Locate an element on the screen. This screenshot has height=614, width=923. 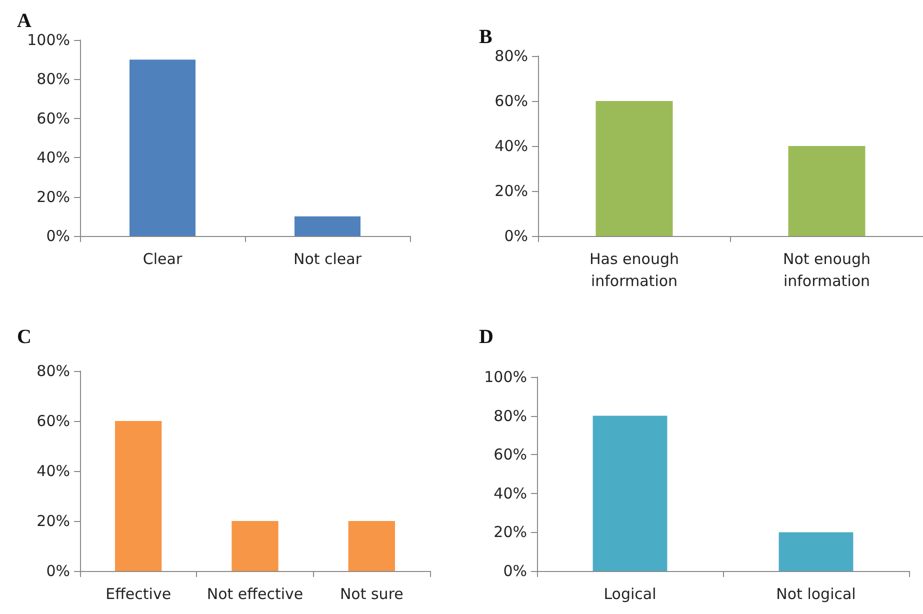
x-tick-label: Clear is located at coordinates (162, 259).